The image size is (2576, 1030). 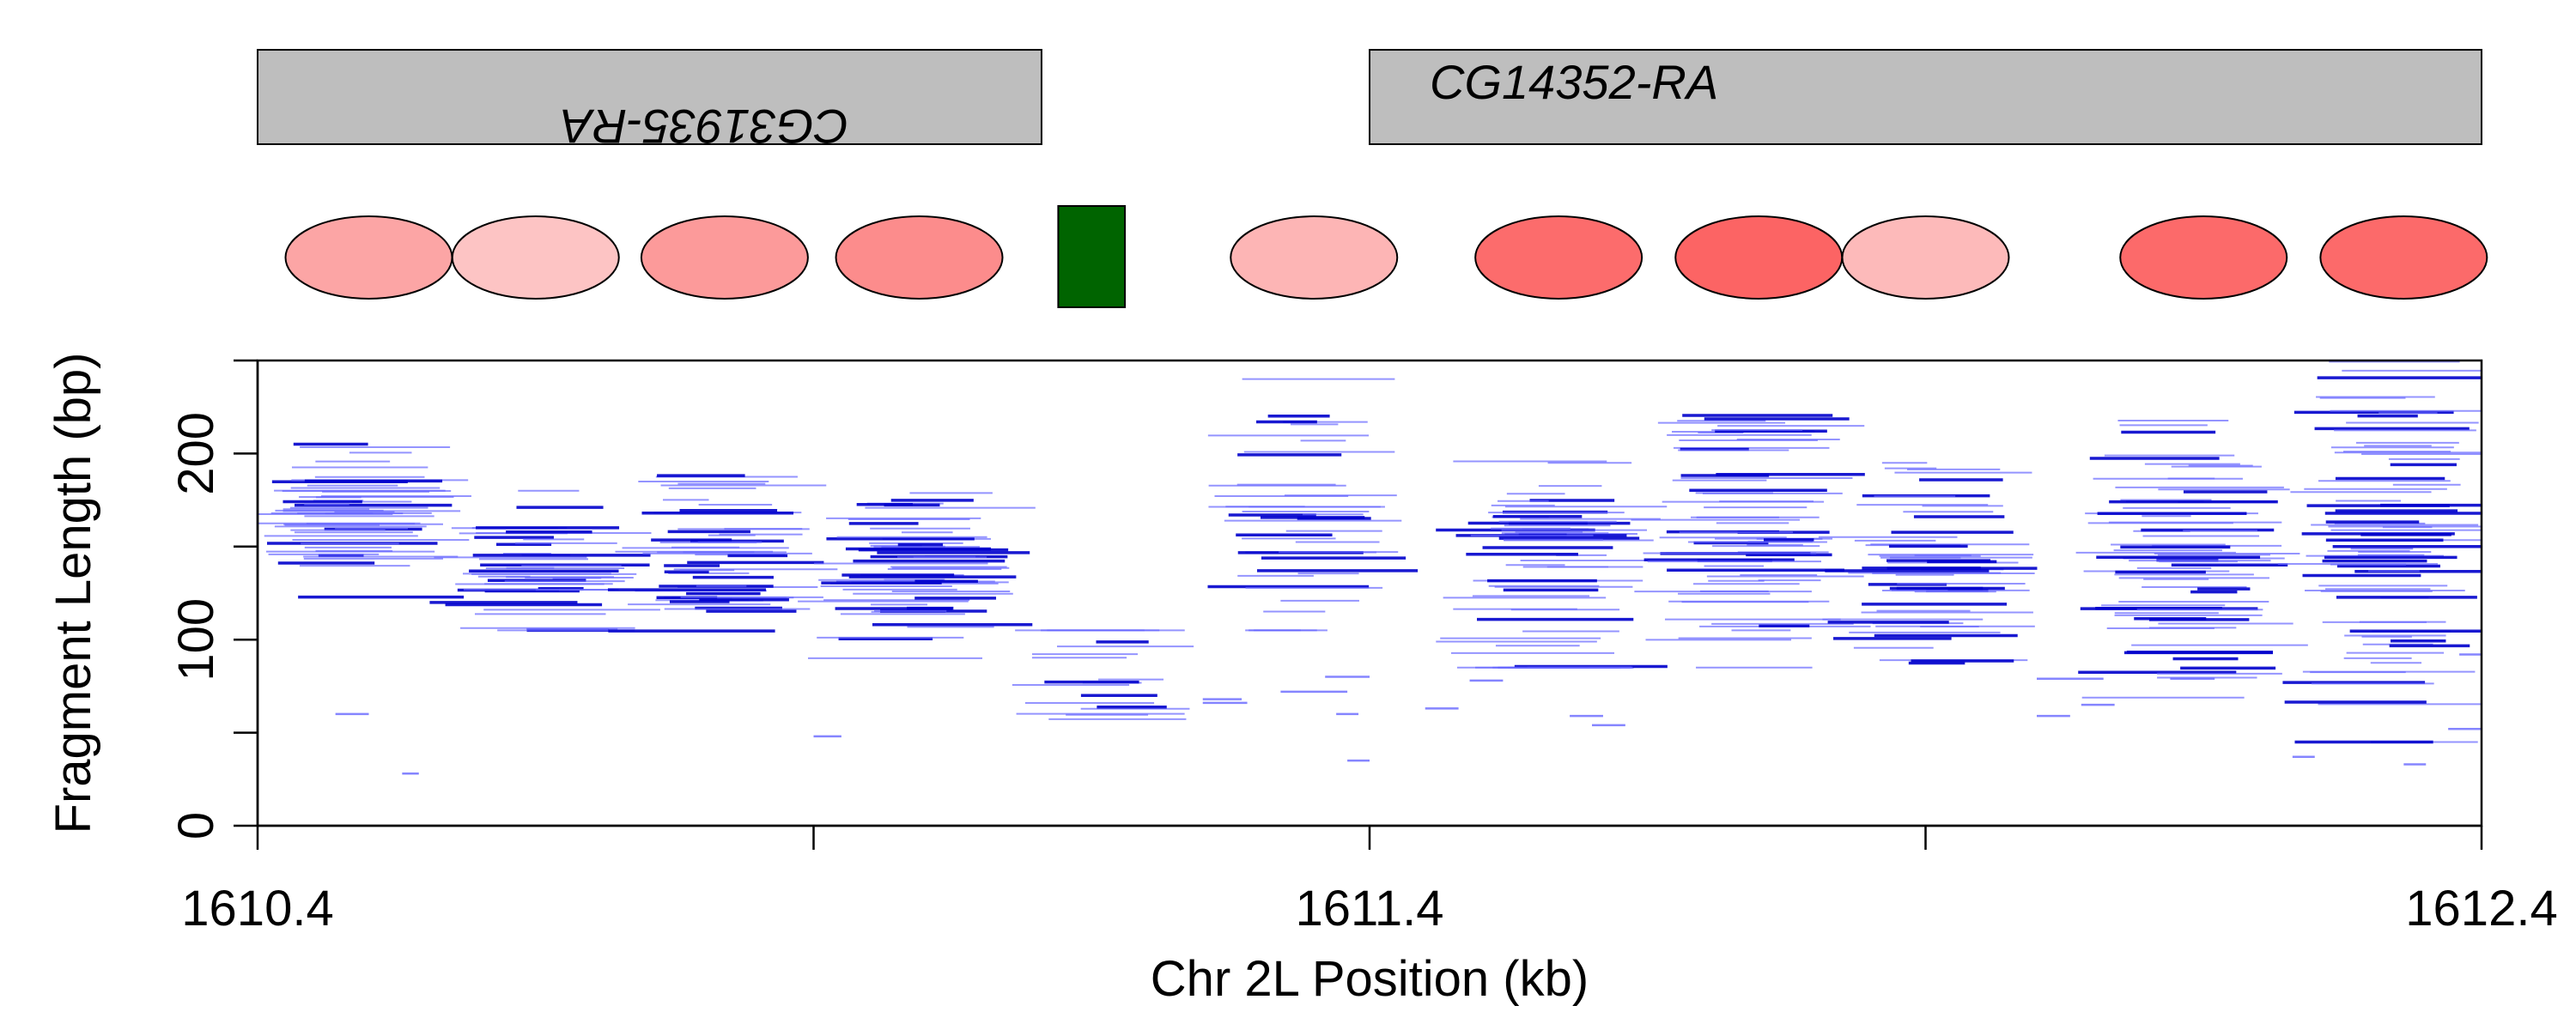 What do you see at coordinates (1369, 908) in the screenshot?
I see `x-tick-label: 1611.4` at bounding box center [1369, 908].